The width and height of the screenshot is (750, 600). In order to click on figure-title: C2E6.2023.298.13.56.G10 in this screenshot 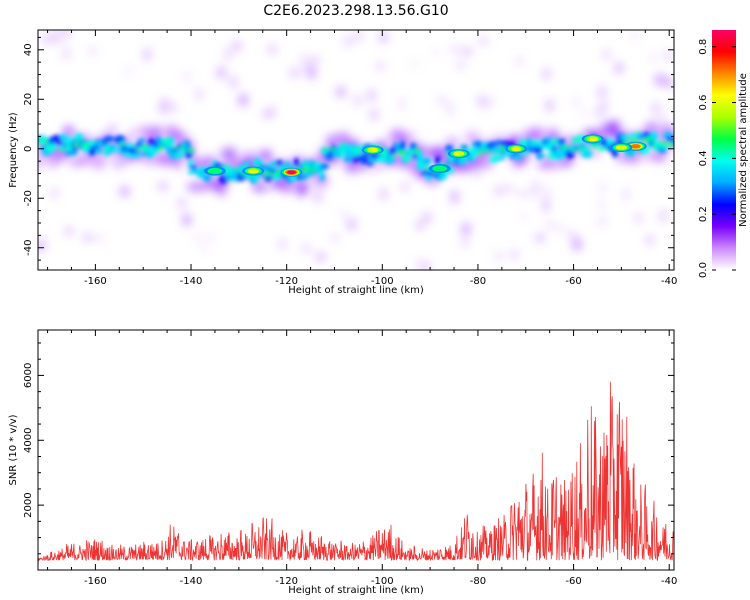, I will do `click(355, 11)`.